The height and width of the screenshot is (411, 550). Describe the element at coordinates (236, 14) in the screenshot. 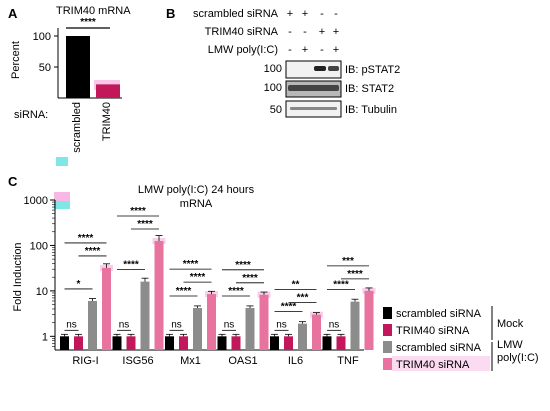

I see `blot-row-label: scrambled siRNA` at that location.